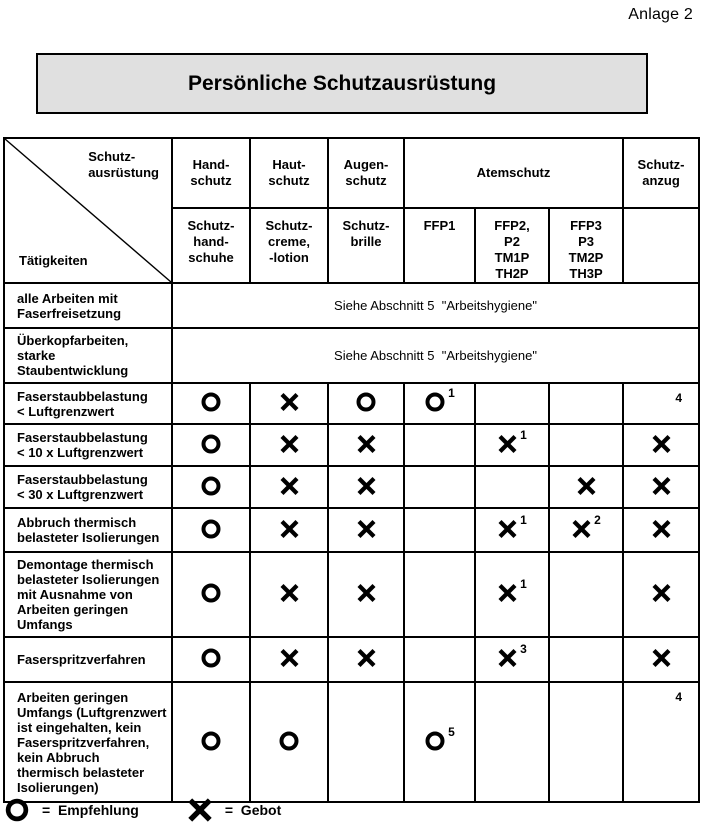  Describe the element at coordinates (88, 305) in the screenshot. I see `row-label: alle Arbeiten mit Faserfreisetzung` at that location.